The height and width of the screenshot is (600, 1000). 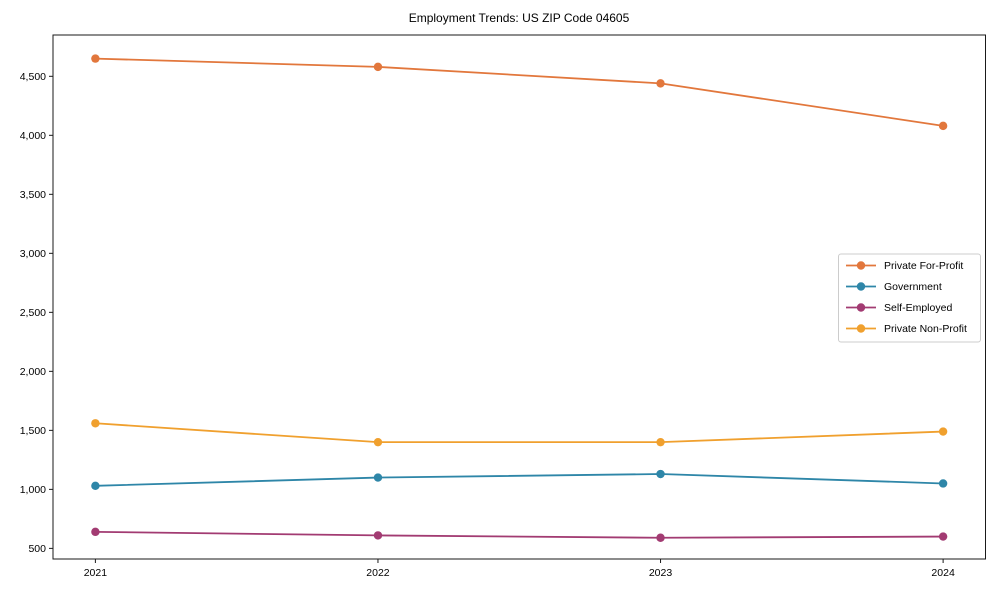 I want to click on data-point-private-non-profit-2024, so click(x=943, y=431).